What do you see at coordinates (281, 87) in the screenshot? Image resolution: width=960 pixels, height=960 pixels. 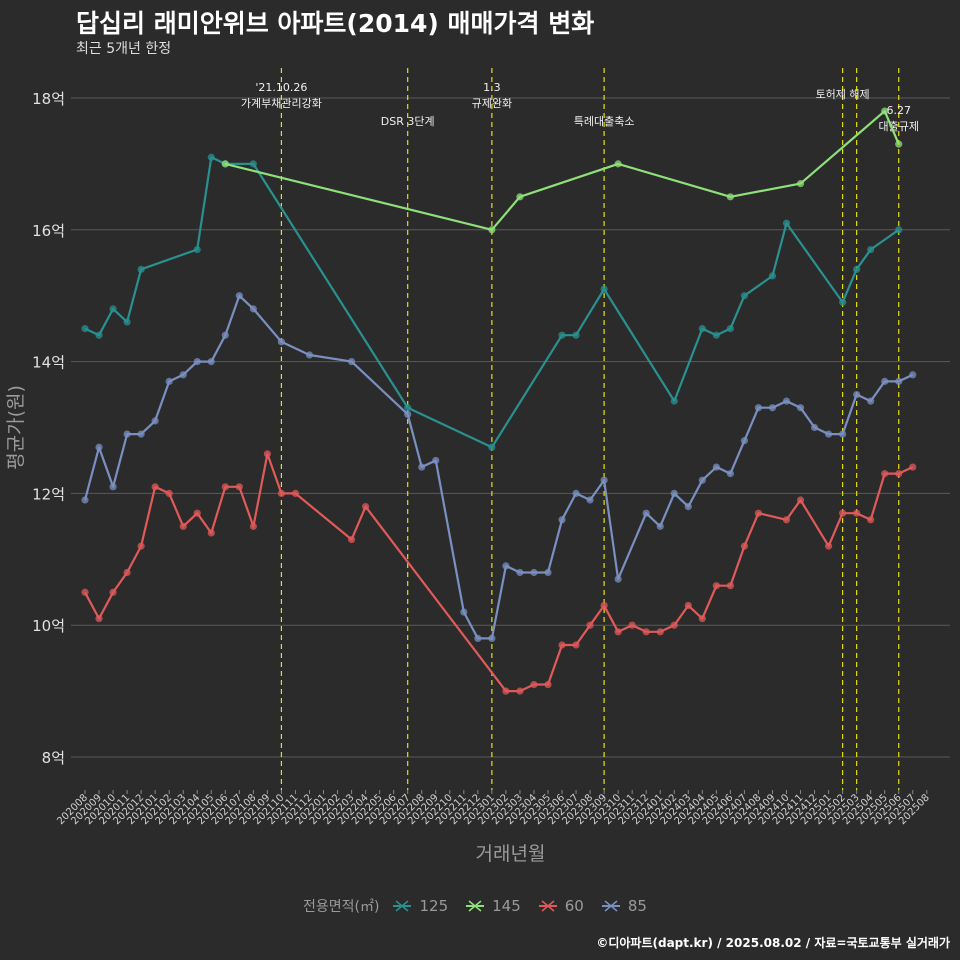 I see `event-label: '21.10.26` at bounding box center [281, 87].